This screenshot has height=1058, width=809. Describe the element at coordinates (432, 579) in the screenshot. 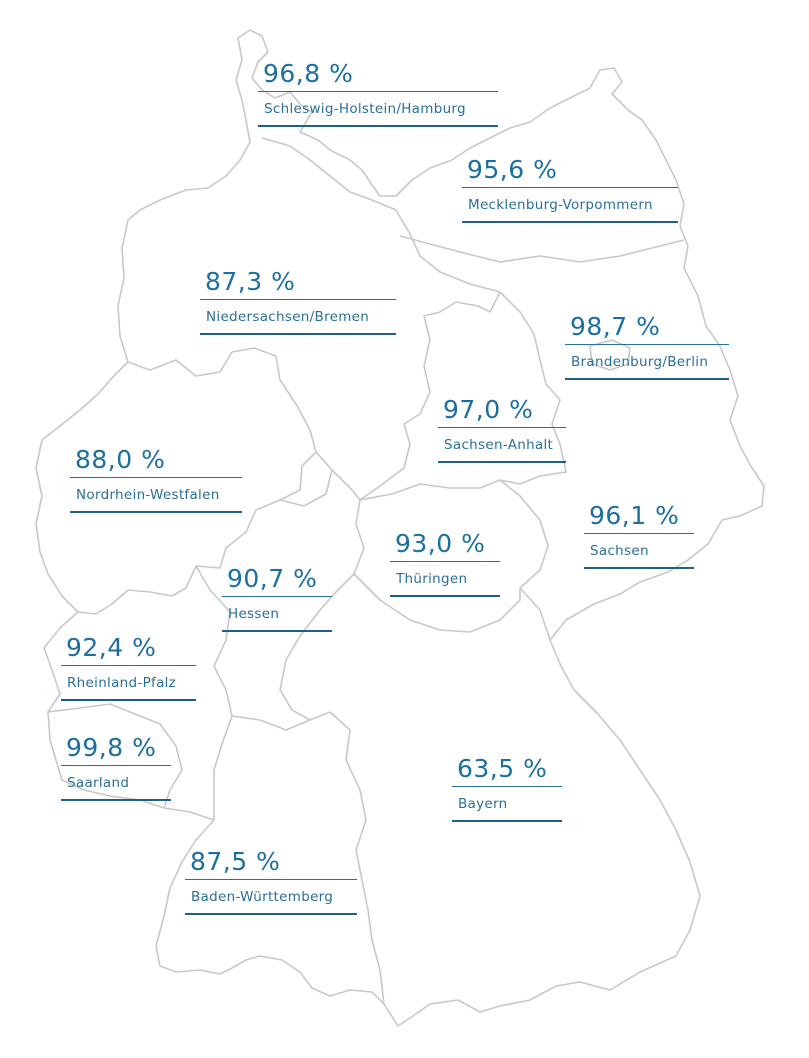

I see `region-name: Thüringen` at that location.